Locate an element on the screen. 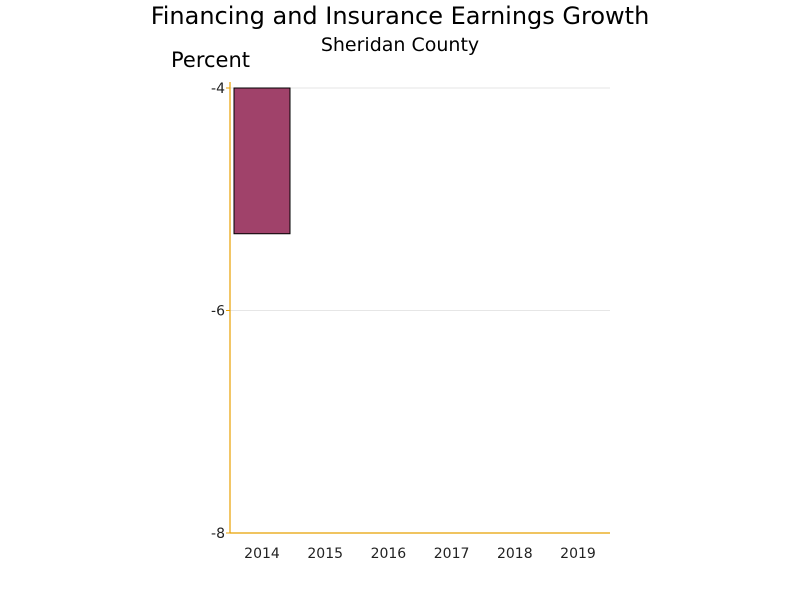 The image size is (800, 600). bars is located at coordinates (262, 161).